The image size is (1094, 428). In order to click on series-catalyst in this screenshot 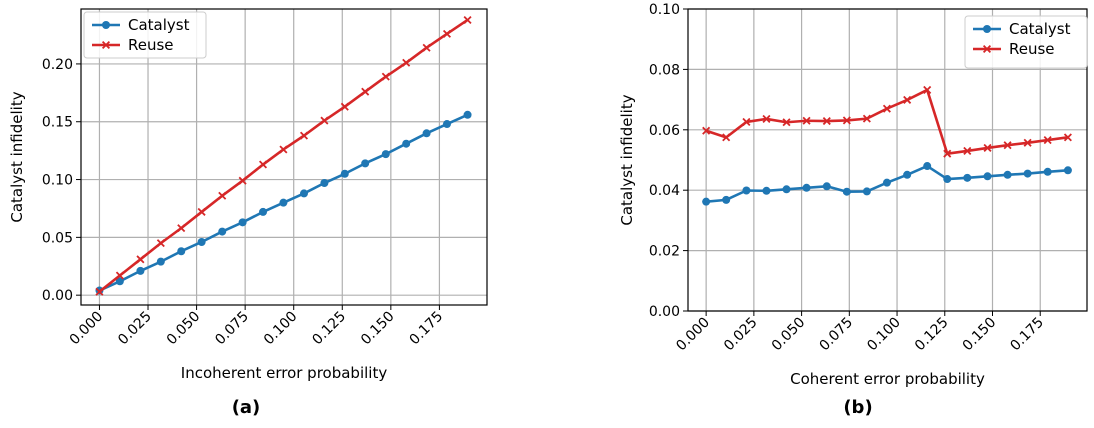, I will do `click(887, 184)`.